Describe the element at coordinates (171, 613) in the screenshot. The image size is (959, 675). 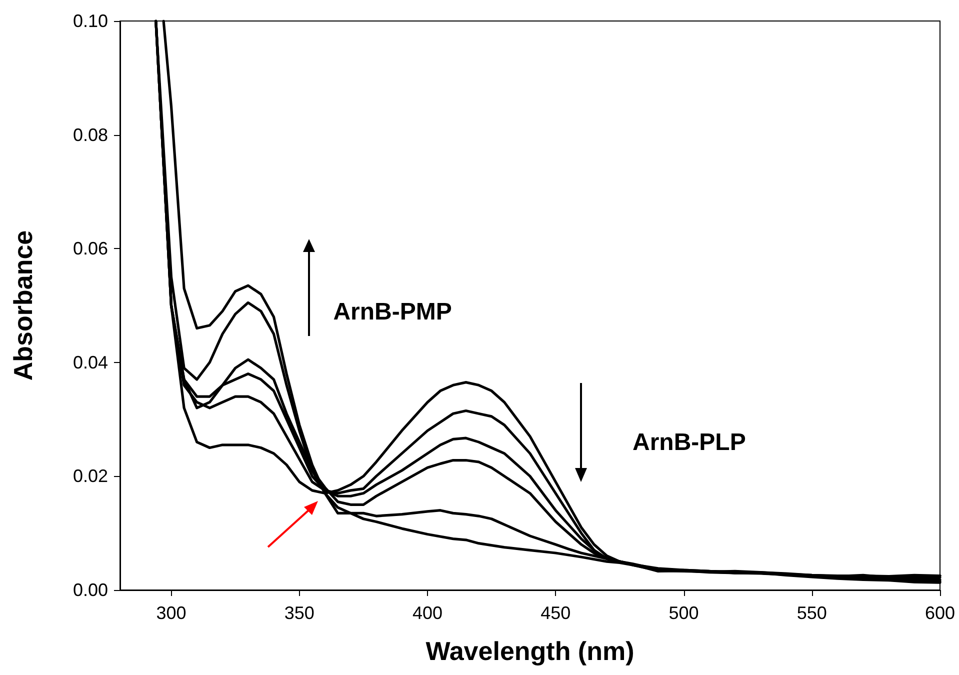
I see `x-tick-label: 300` at that location.